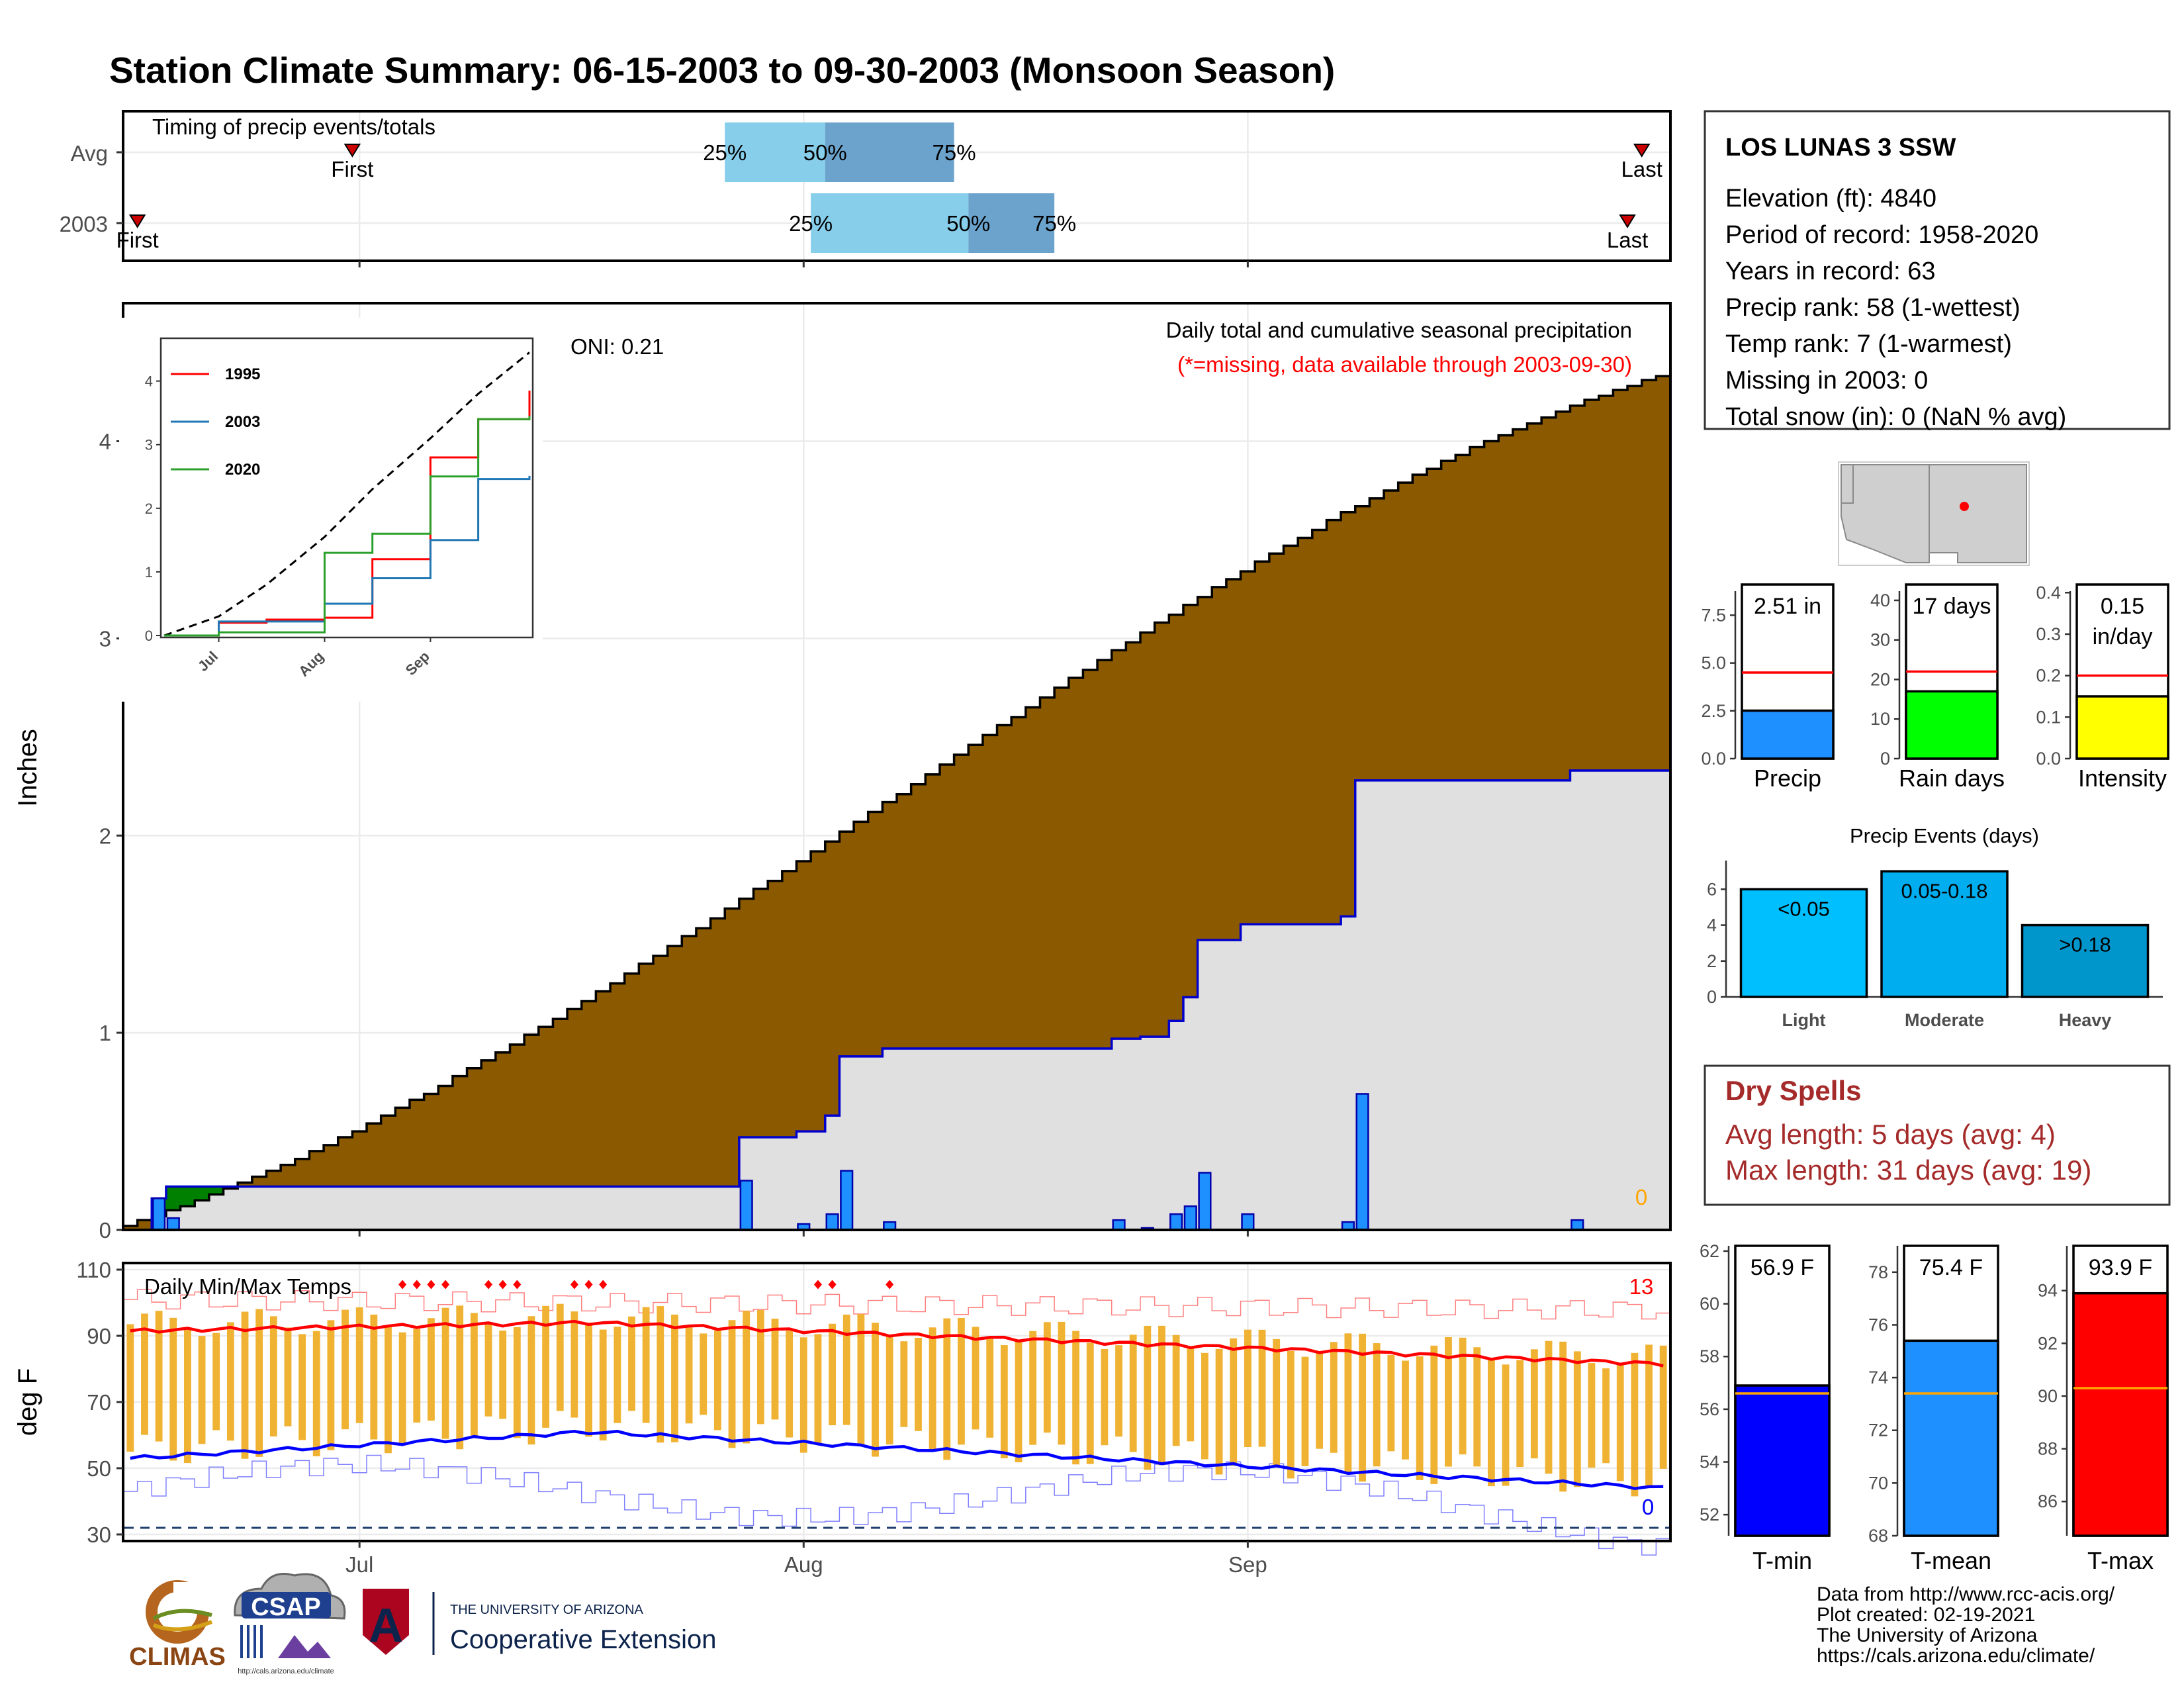 Image resolution: width=2184 pixels, height=1688 pixels. What do you see at coordinates (99, 1468) in the screenshot?
I see `temp-ytick-label: 50` at bounding box center [99, 1468].